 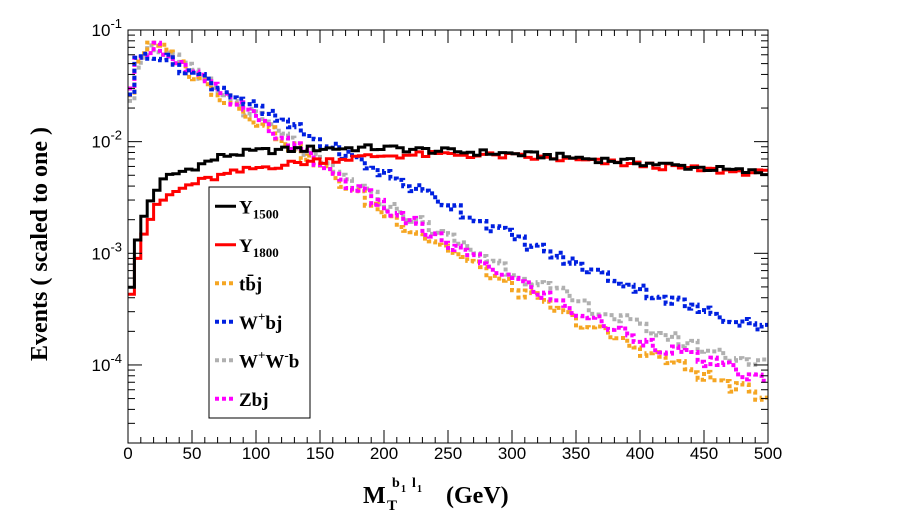 I want to click on x-axis-title: M T b 1 l 1 (GeV), so click(x=436, y=491).